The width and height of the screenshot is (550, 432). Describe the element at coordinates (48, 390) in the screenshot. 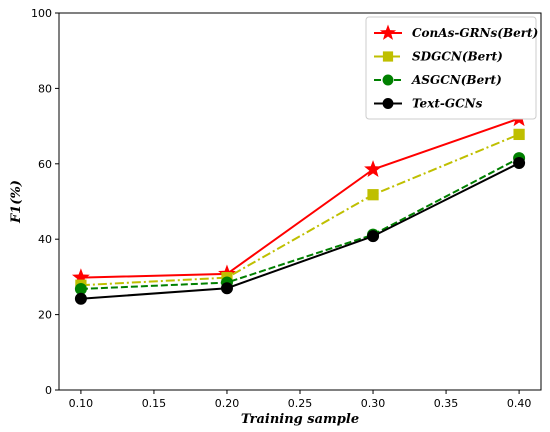

I see `y-tick-label: 0` at that location.